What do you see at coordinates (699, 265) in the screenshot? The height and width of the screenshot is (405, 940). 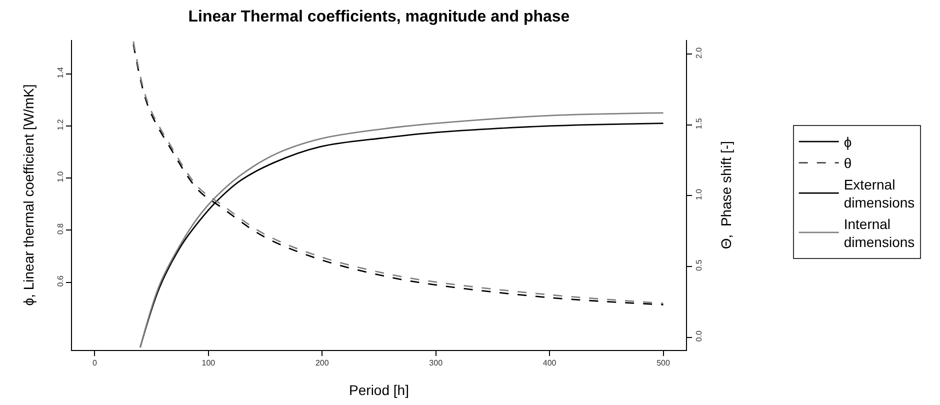 I see `y2-tick-label: 0.5` at bounding box center [699, 265].